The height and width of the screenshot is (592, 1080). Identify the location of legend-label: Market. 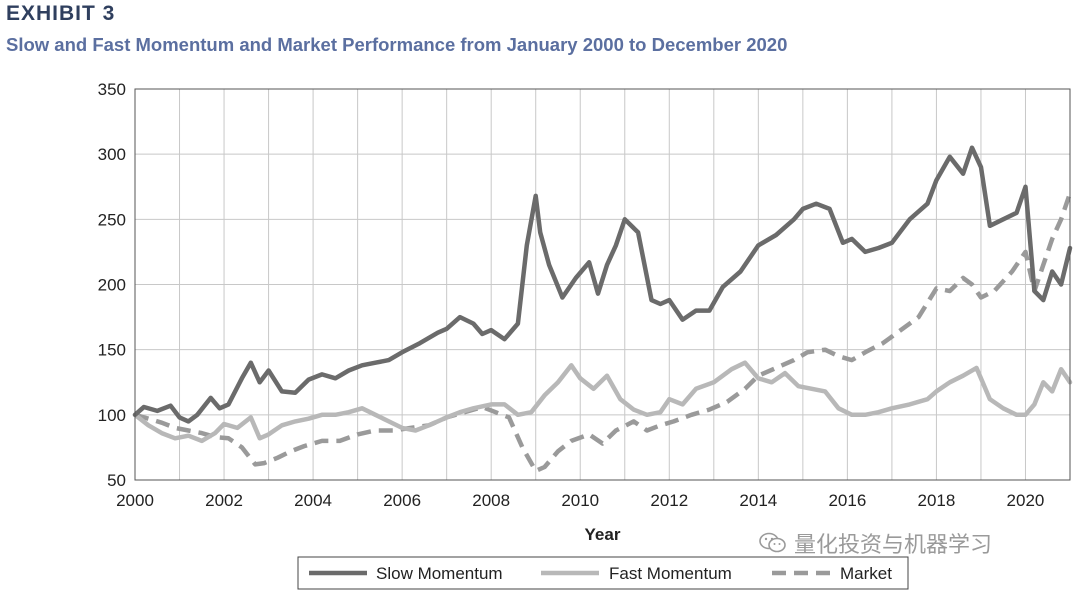
(866, 573).